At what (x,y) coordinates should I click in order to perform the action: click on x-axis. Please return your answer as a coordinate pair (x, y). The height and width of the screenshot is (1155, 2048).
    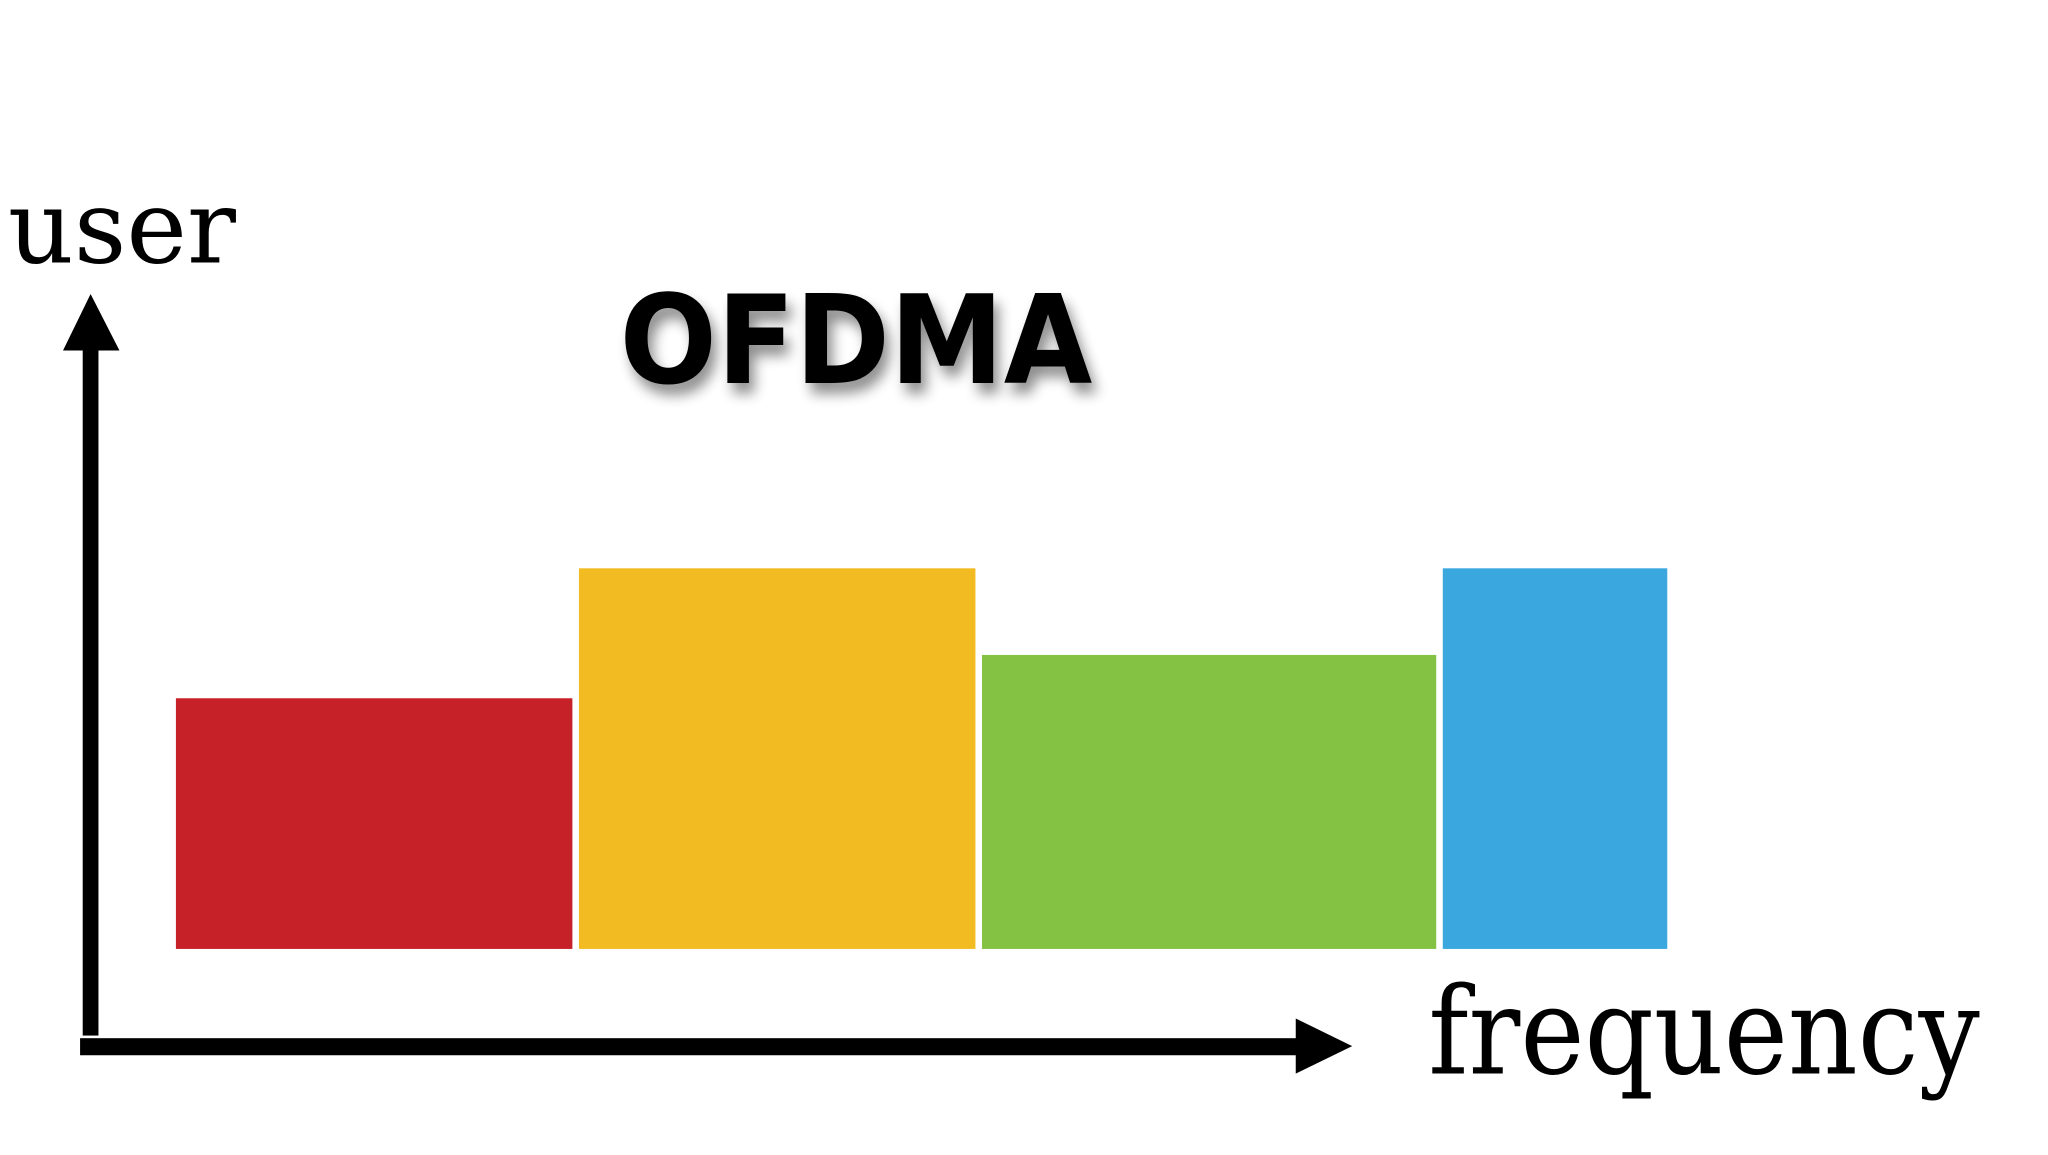
    Looking at the image, I should click on (716, 1046).